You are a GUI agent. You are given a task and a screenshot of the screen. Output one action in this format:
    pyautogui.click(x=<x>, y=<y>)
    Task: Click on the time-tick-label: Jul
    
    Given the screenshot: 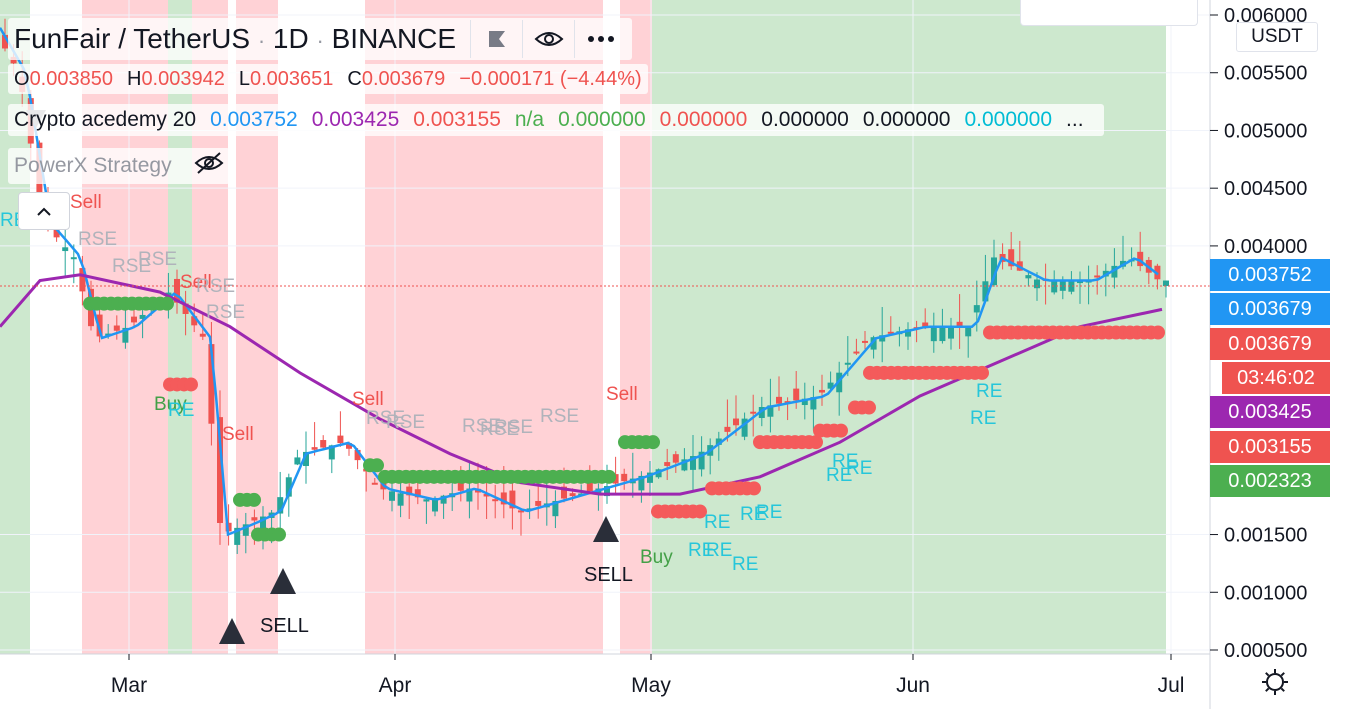 What is the action you would take?
    pyautogui.click(x=1171, y=685)
    